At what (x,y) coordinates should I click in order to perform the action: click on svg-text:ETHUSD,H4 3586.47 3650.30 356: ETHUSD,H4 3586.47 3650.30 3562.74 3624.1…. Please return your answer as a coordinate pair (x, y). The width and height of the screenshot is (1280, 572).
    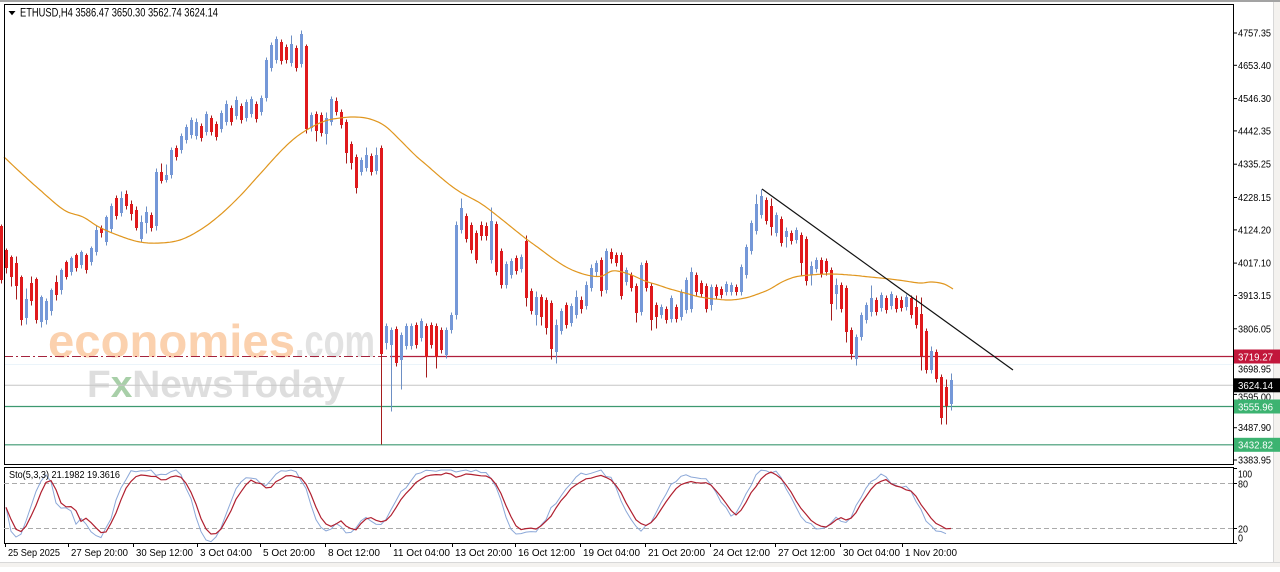
    Looking at the image, I should click on (119, 14).